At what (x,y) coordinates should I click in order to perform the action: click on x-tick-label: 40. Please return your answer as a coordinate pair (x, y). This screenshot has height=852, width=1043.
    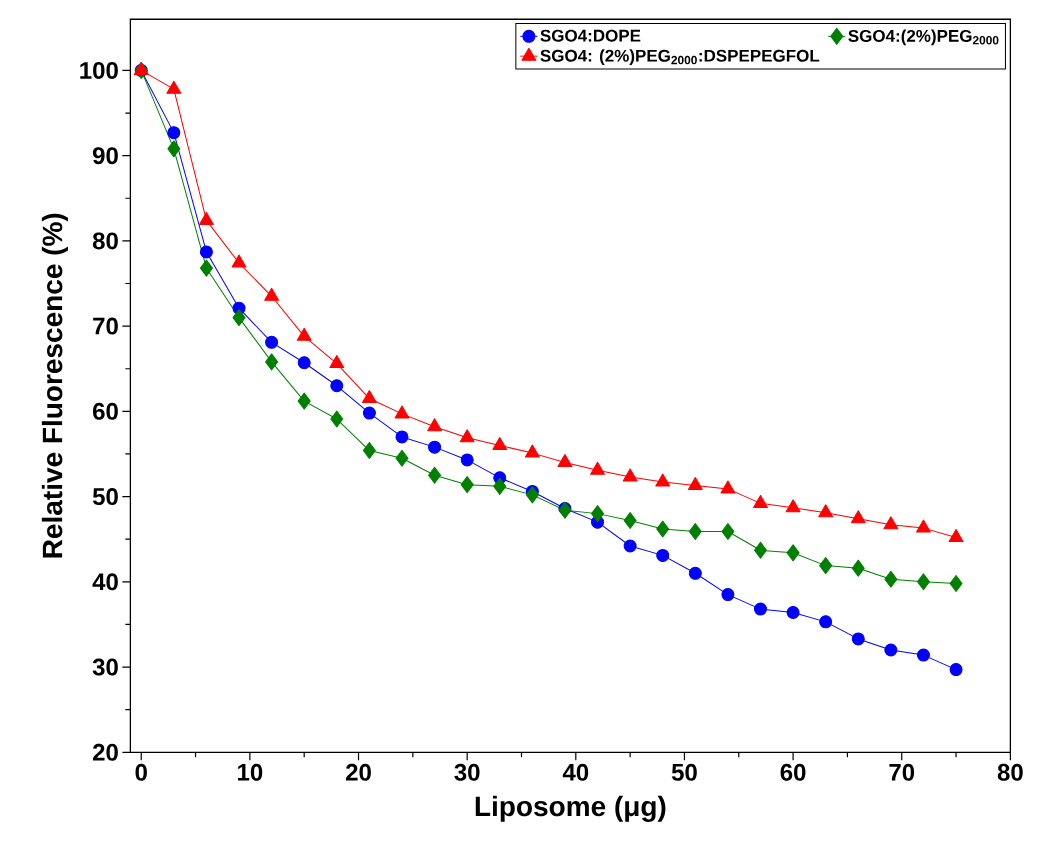
    Looking at the image, I should click on (575, 772).